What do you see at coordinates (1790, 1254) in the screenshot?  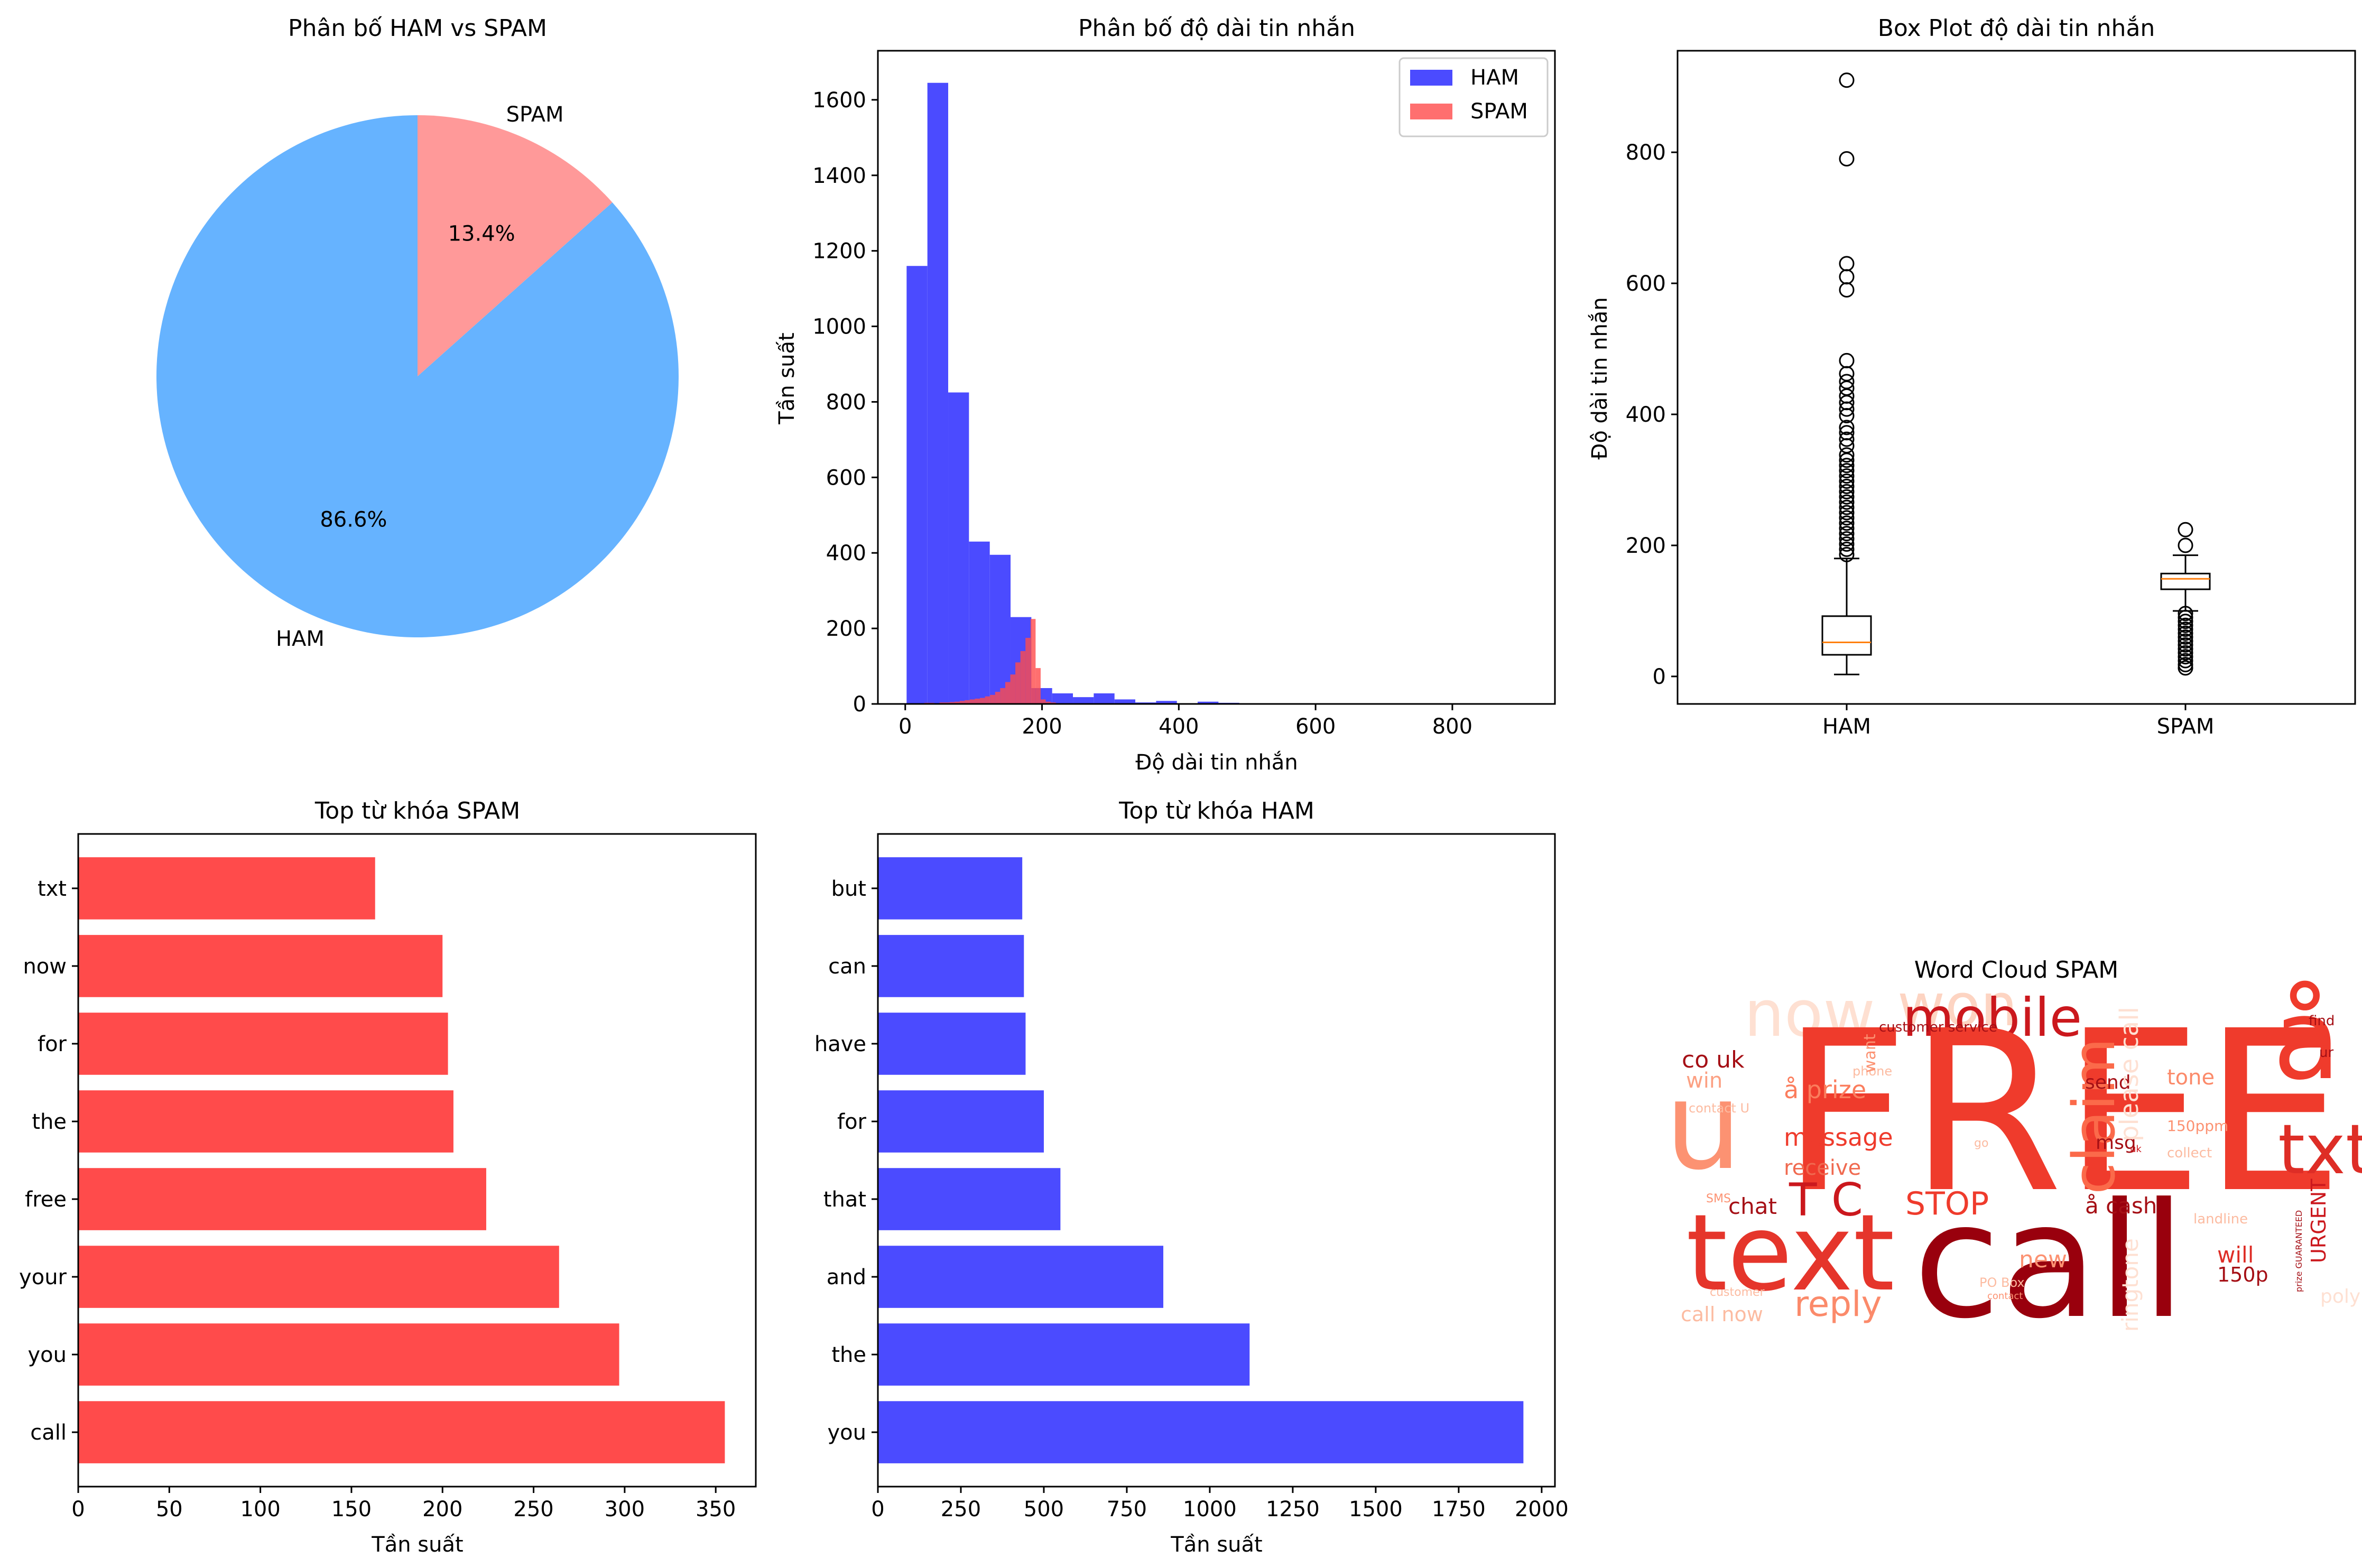 I see `wordcloud-word: text` at bounding box center [1790, 1254].